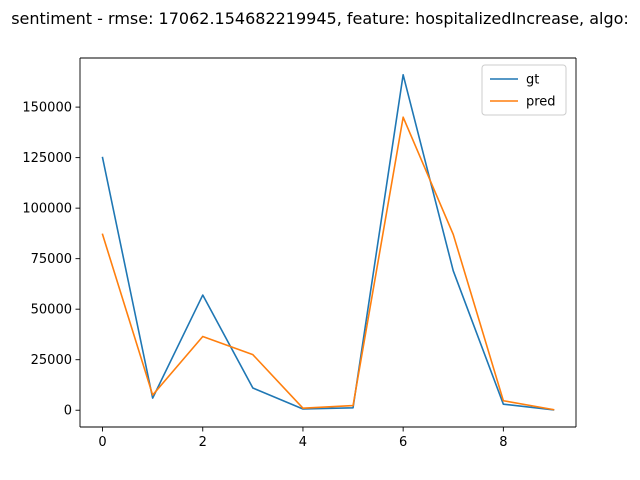 This screenshot has width=640, height=480. I want to click on legend: gt pred, so click(524, 90).